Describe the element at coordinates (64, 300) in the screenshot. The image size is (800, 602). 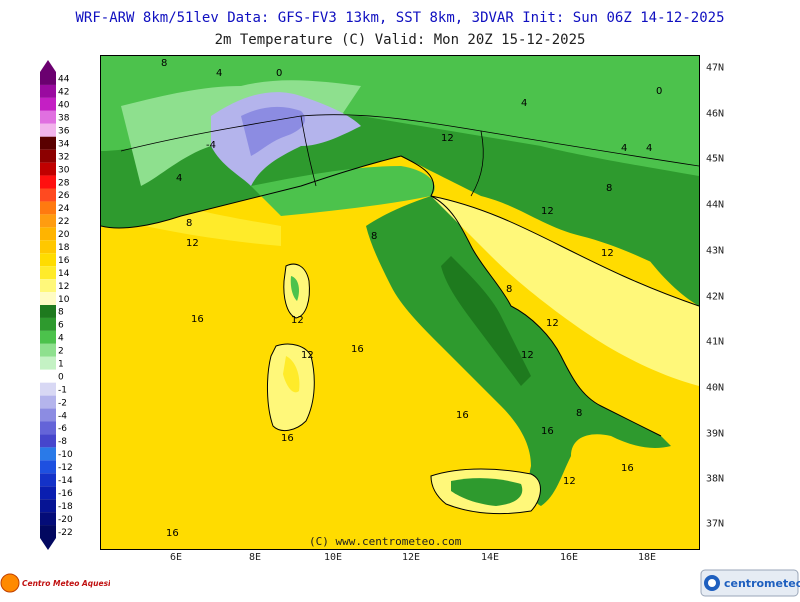
I see `legend-value: 10` at that location.